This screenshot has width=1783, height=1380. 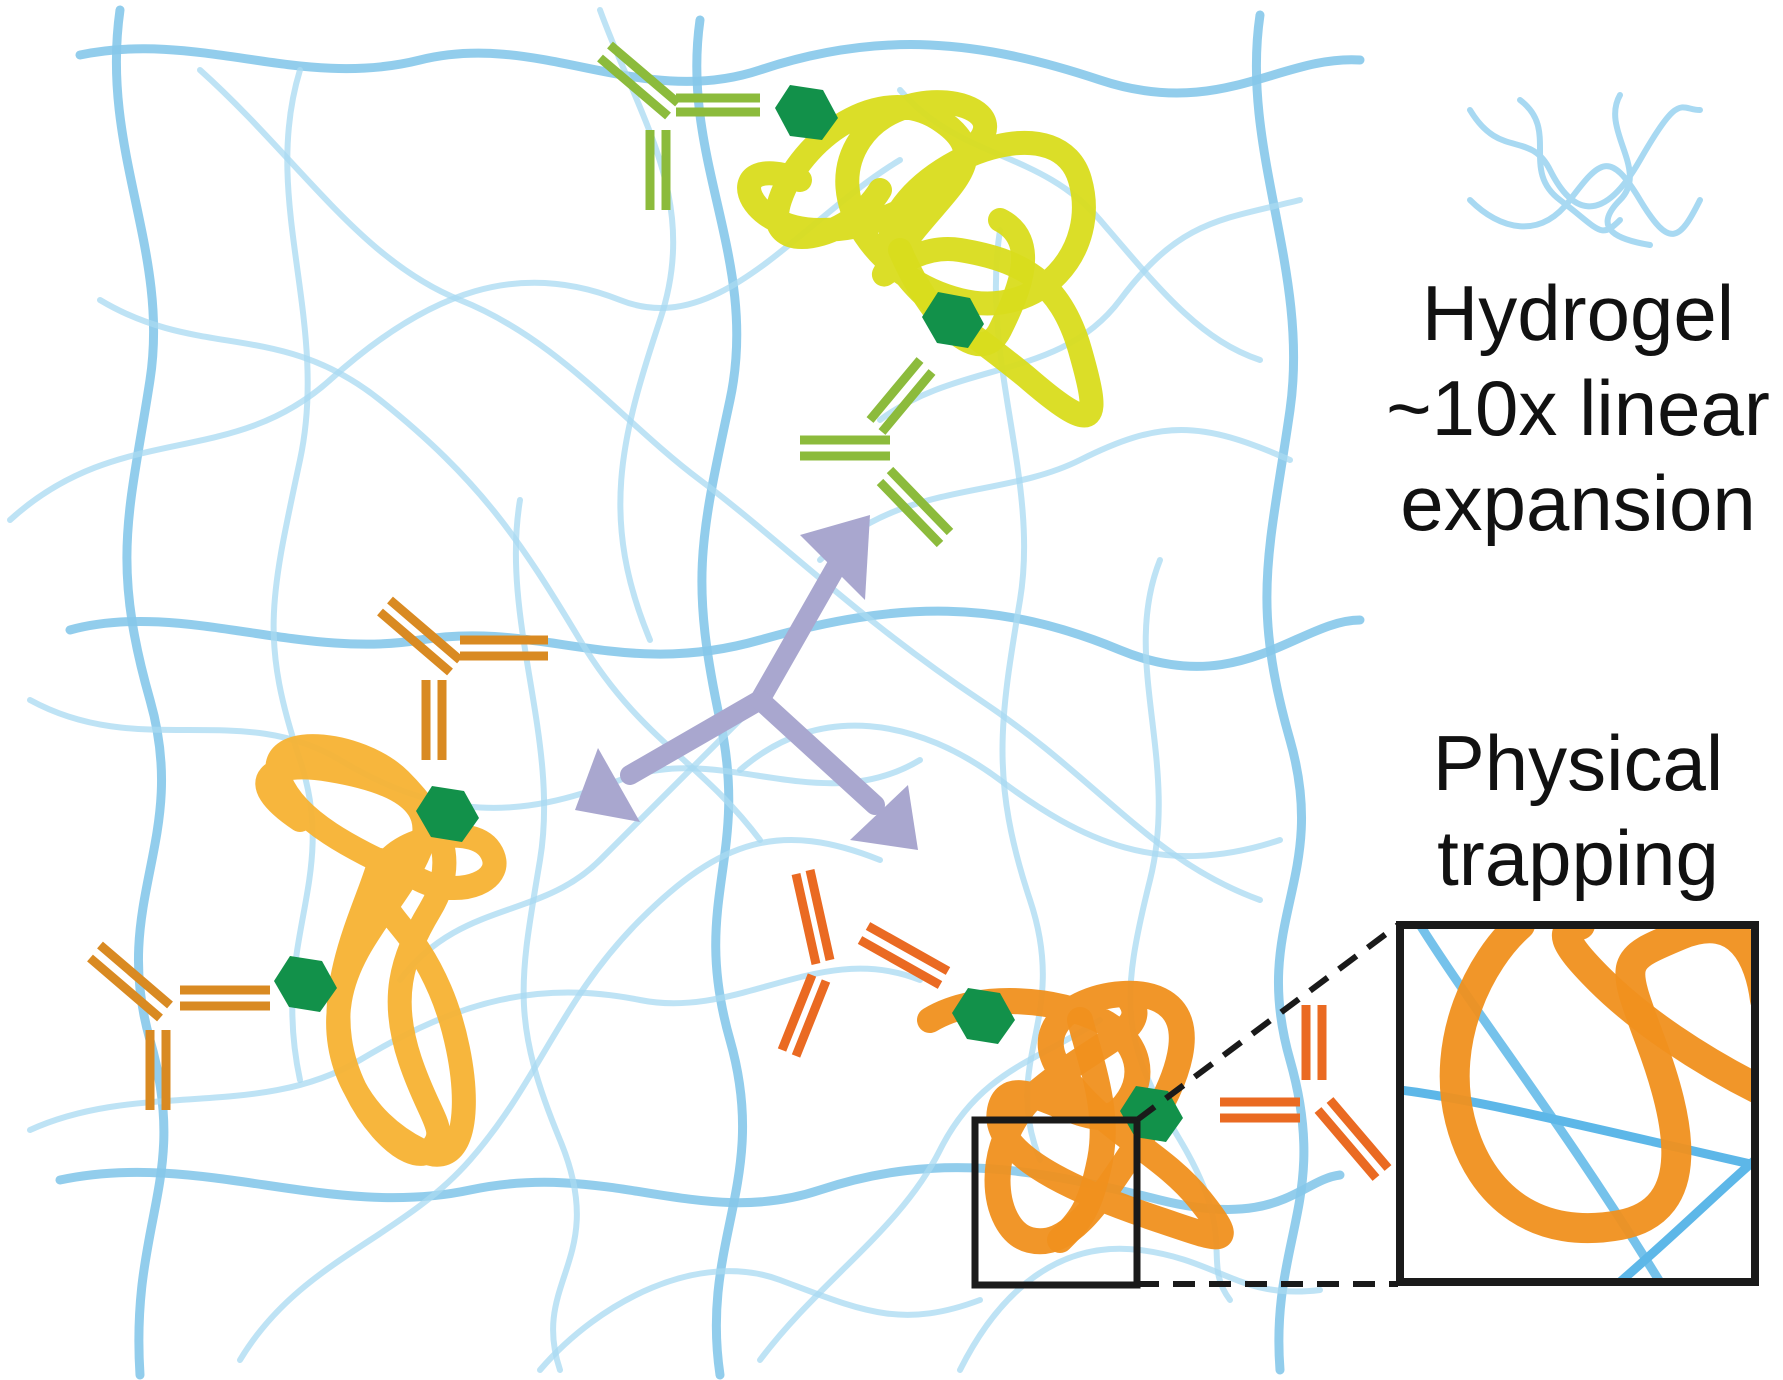 I want to click on protein-yellow, so click(x=920, y=259).